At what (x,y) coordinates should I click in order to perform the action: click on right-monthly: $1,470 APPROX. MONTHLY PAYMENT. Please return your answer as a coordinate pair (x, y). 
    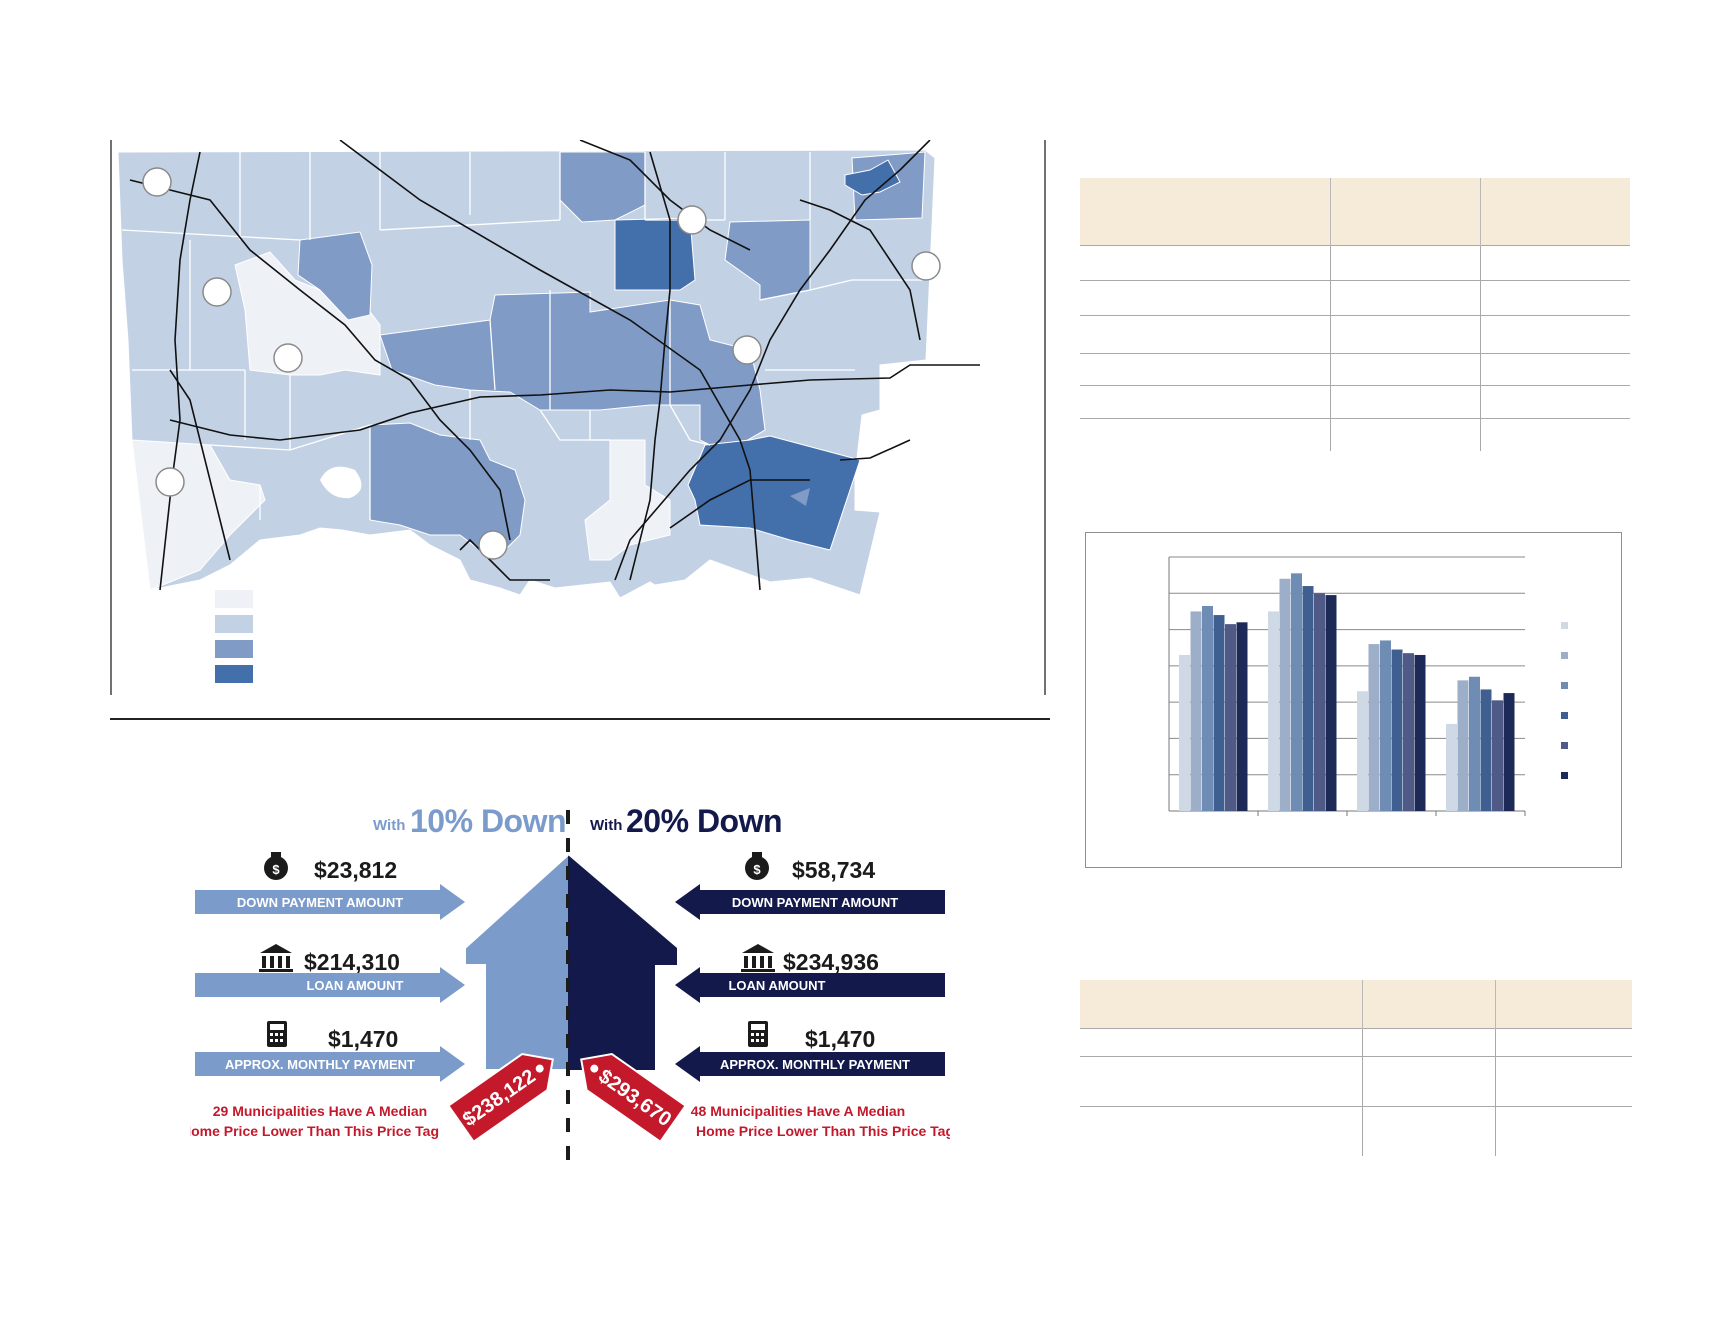
    Looking at the image, I should click on (810, 1051).